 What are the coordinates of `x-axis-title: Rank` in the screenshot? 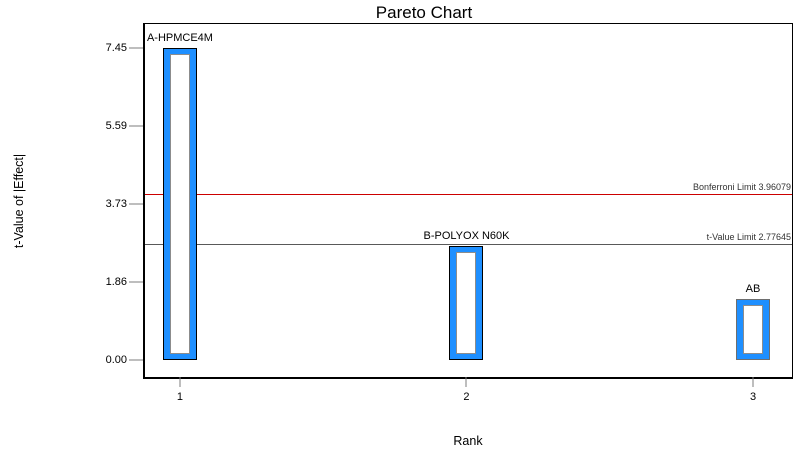 It's located at (468, 441).